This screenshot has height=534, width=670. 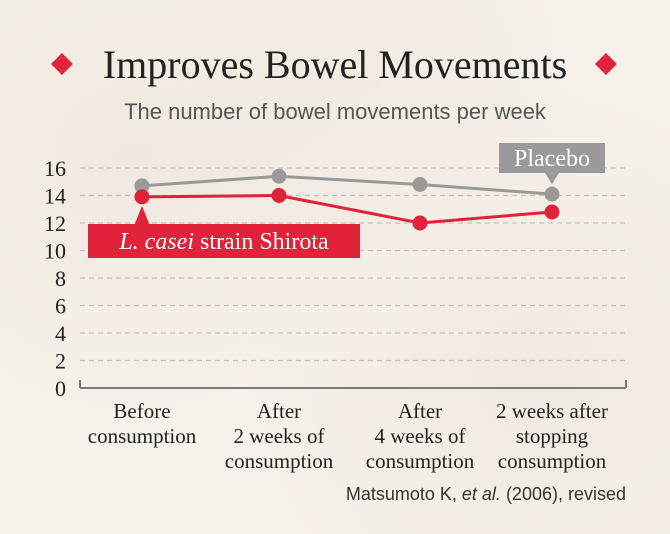 I want to click on title-diamond-left-icon, so click(x=62, y=64).